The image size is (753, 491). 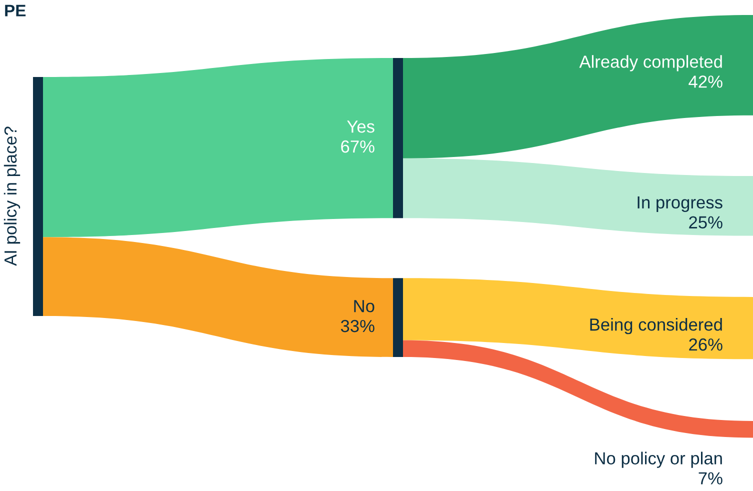 I want to click on text: AI policy in place?, so click(x=12, y=196).